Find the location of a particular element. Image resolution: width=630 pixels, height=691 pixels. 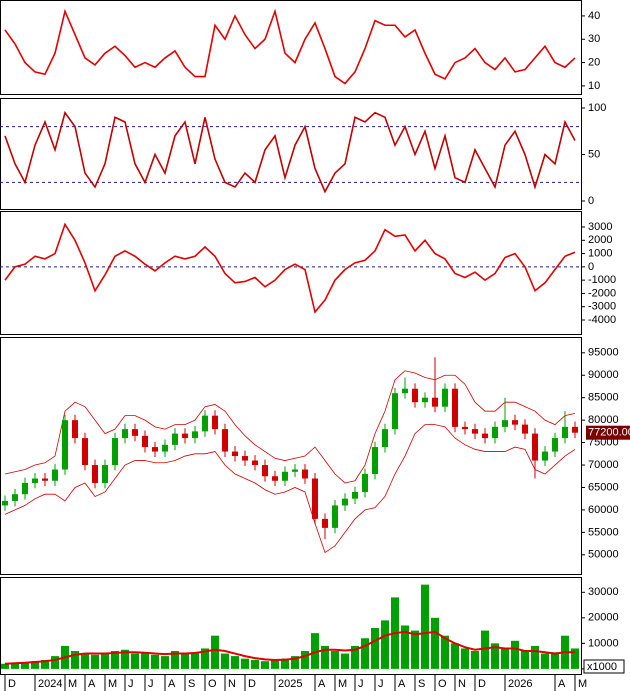

y-tick-label: 0 is located at coordinates (591, 201).